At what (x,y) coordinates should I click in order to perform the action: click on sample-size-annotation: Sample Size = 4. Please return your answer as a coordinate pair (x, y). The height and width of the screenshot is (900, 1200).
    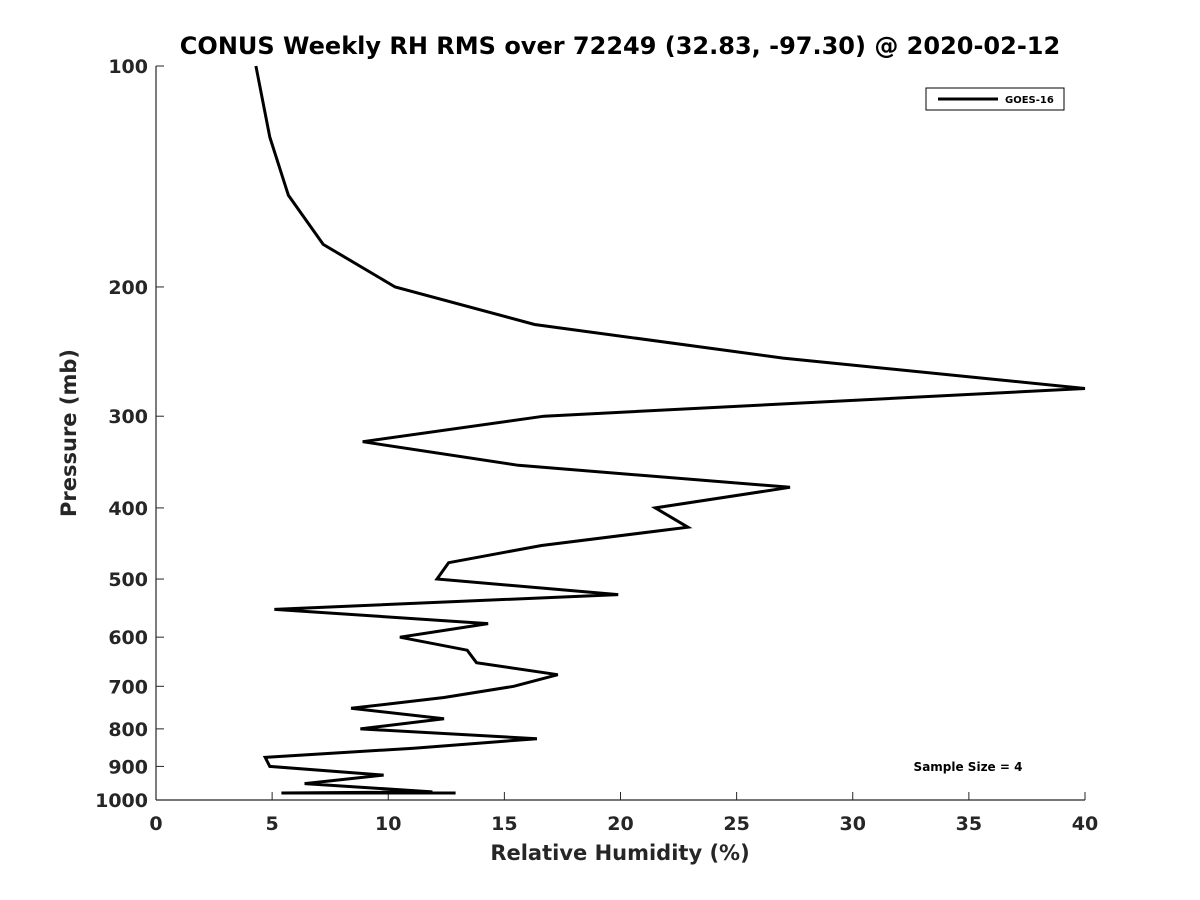
    Looking at the image, I should click on (968, 767).